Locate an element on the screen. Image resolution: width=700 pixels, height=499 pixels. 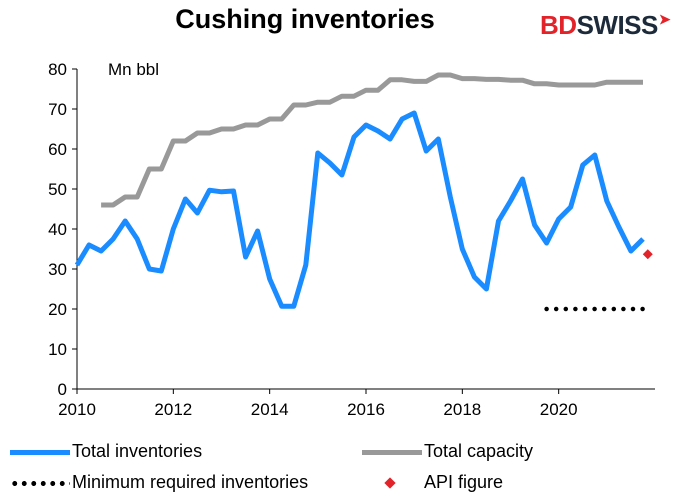
legend-key-diamond is located at coordinates (392, 483).